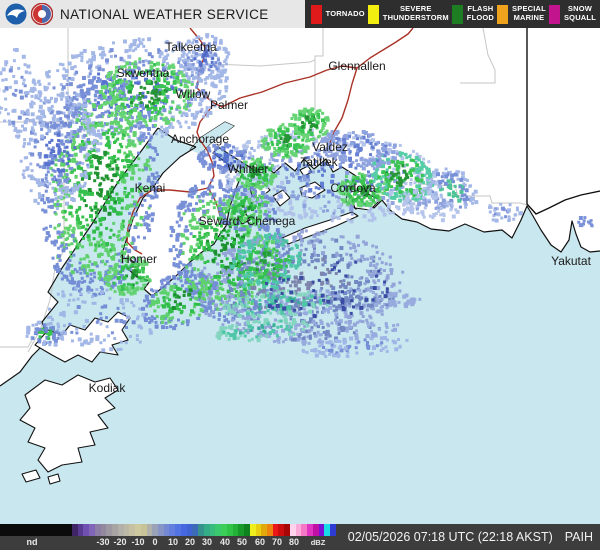 The width and height of the screenshot is (600, 550). What do you see at coordinates (521, 14) in the screenshot?
I see `legend-item-special-marine: SPECIAL MARINE` at bounding box center [521, 14].